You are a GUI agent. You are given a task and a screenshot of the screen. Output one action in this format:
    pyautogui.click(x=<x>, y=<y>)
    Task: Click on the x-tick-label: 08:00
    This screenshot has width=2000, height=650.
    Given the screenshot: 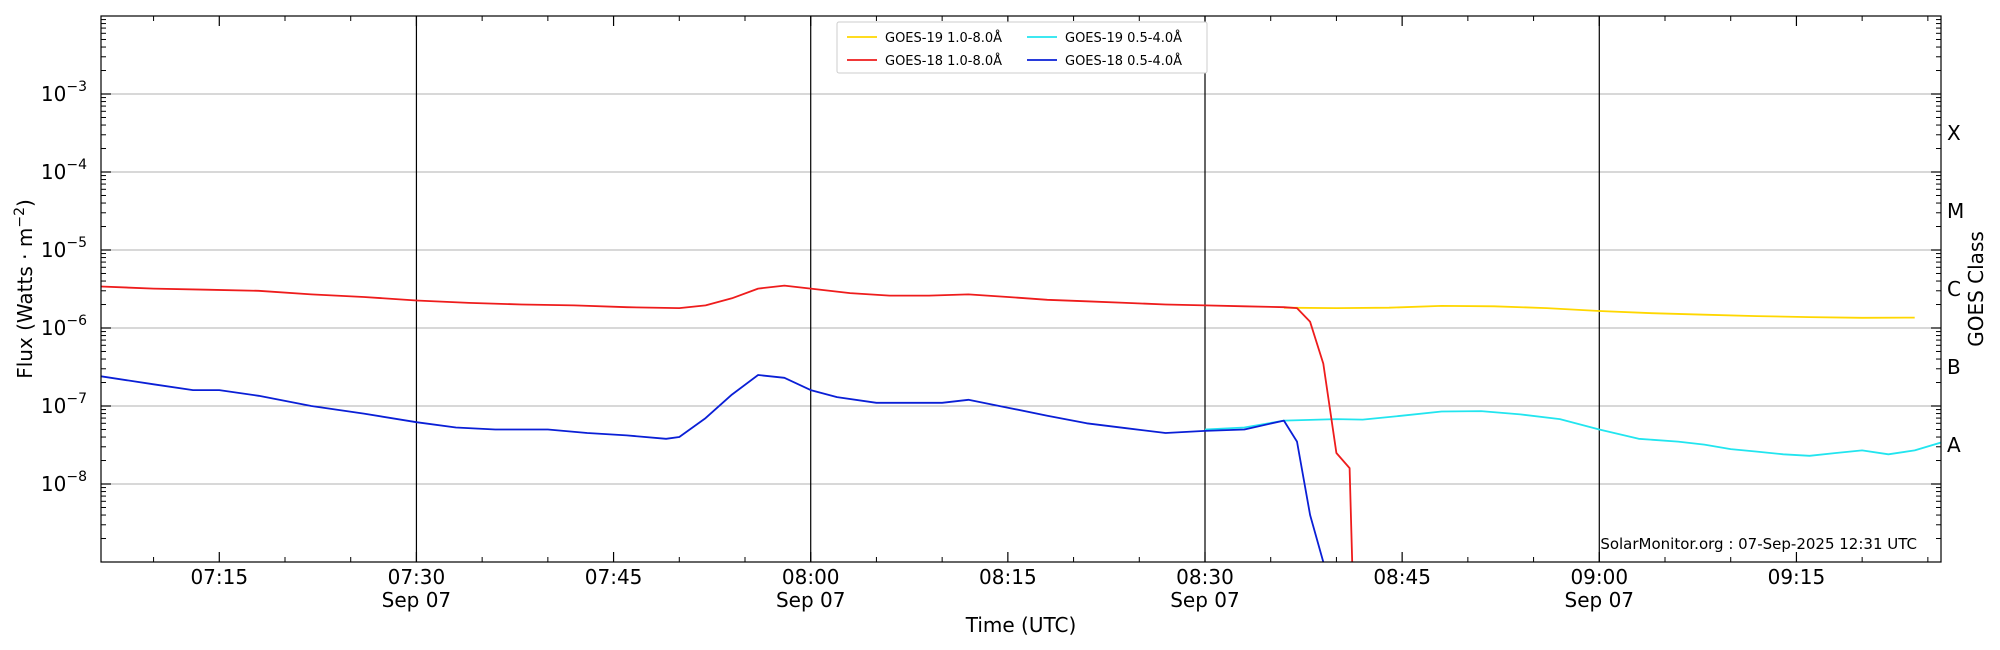 What is the action you would take?
    pyautogui.click(x=811, y=577)
    